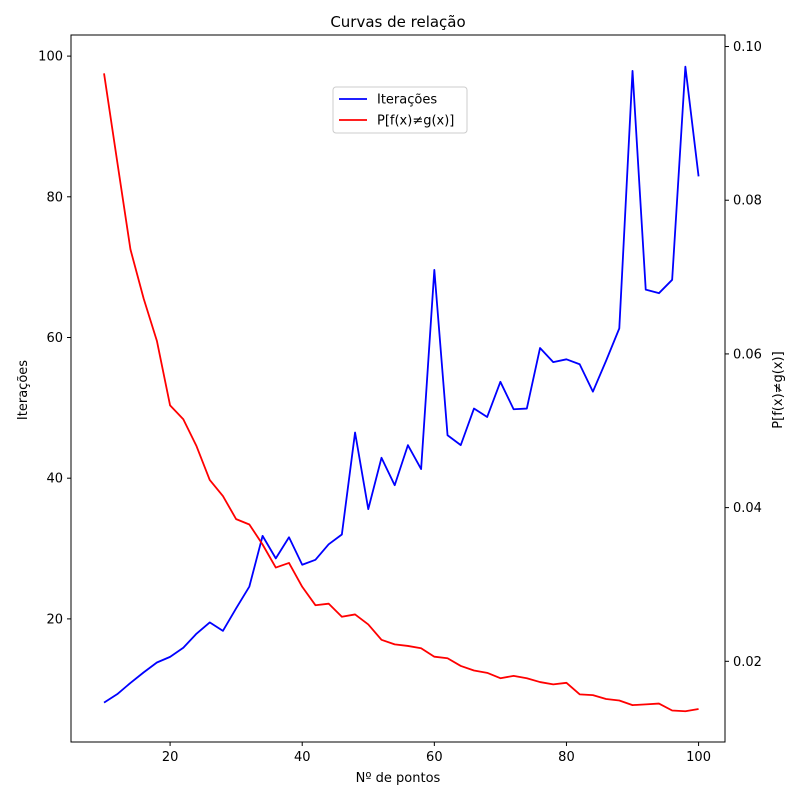 This screenshot has width=800, height=800. I want to click on x-tick-label: 60, so click(434, 757).